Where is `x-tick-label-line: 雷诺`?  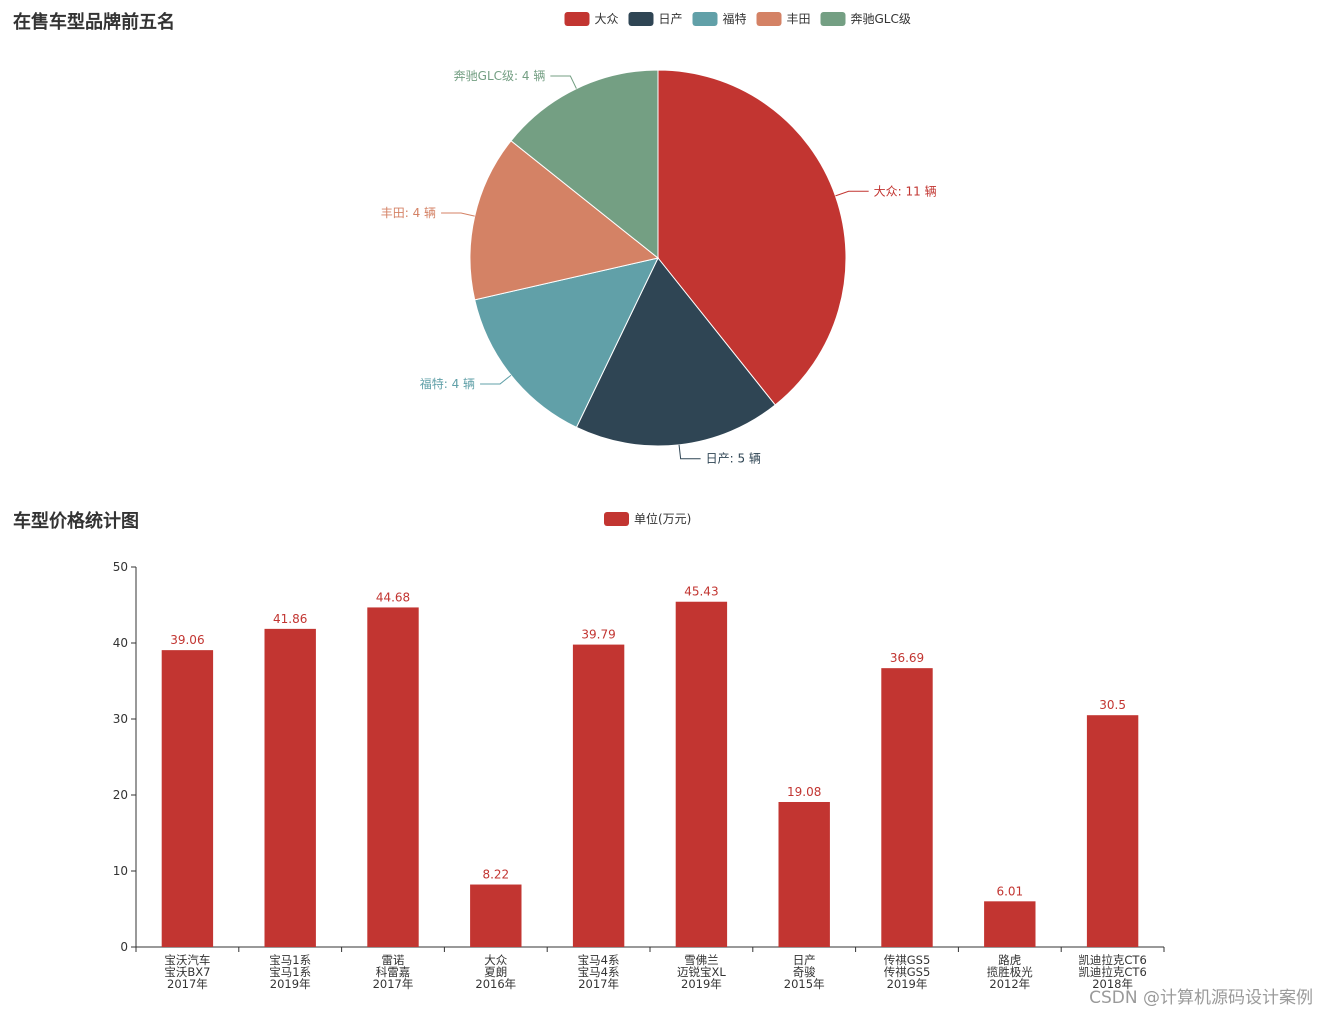
x-tick-label-line: 雷诺 is located at coordinates (393, 960).